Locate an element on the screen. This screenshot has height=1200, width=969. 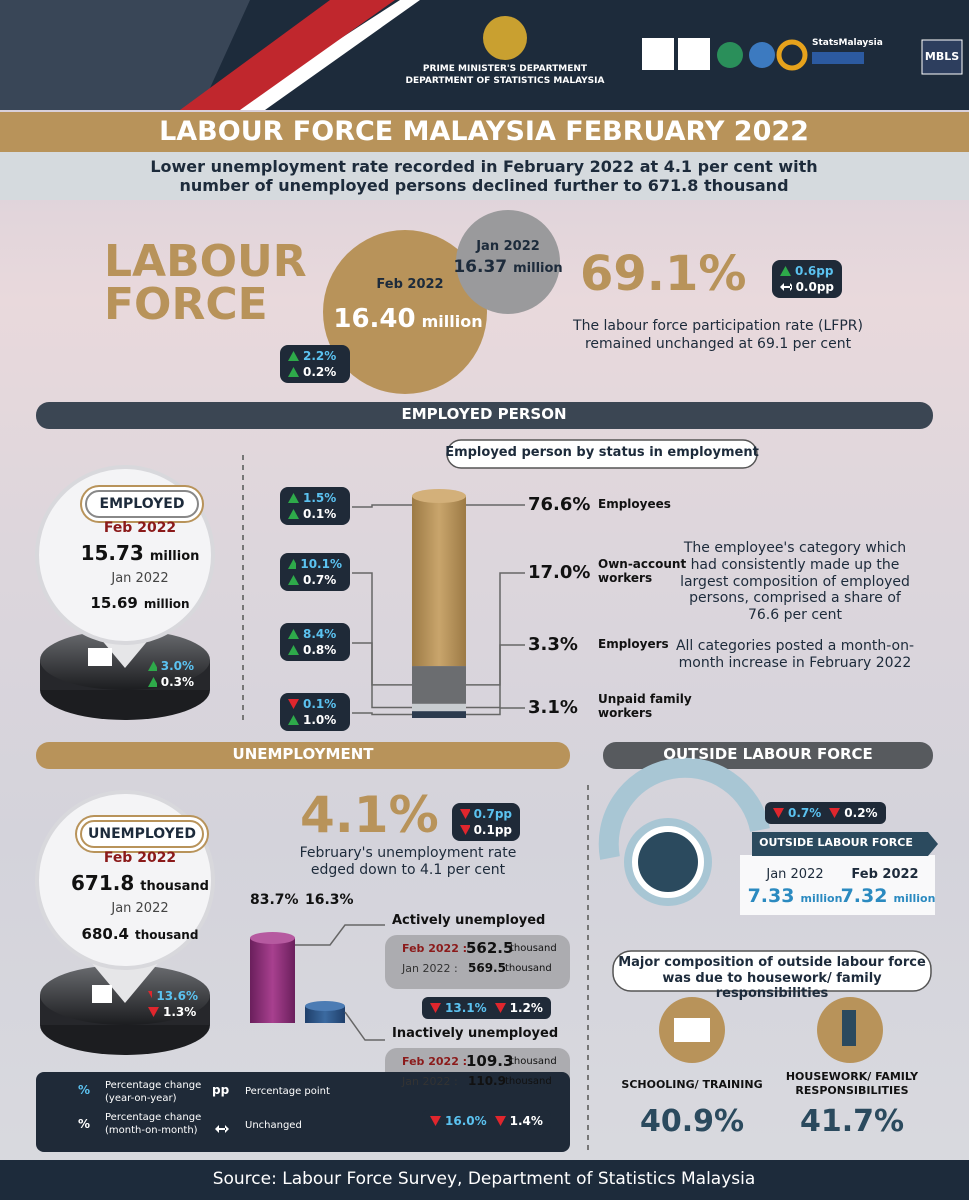
section-bar is located at coordinates (303, 755).